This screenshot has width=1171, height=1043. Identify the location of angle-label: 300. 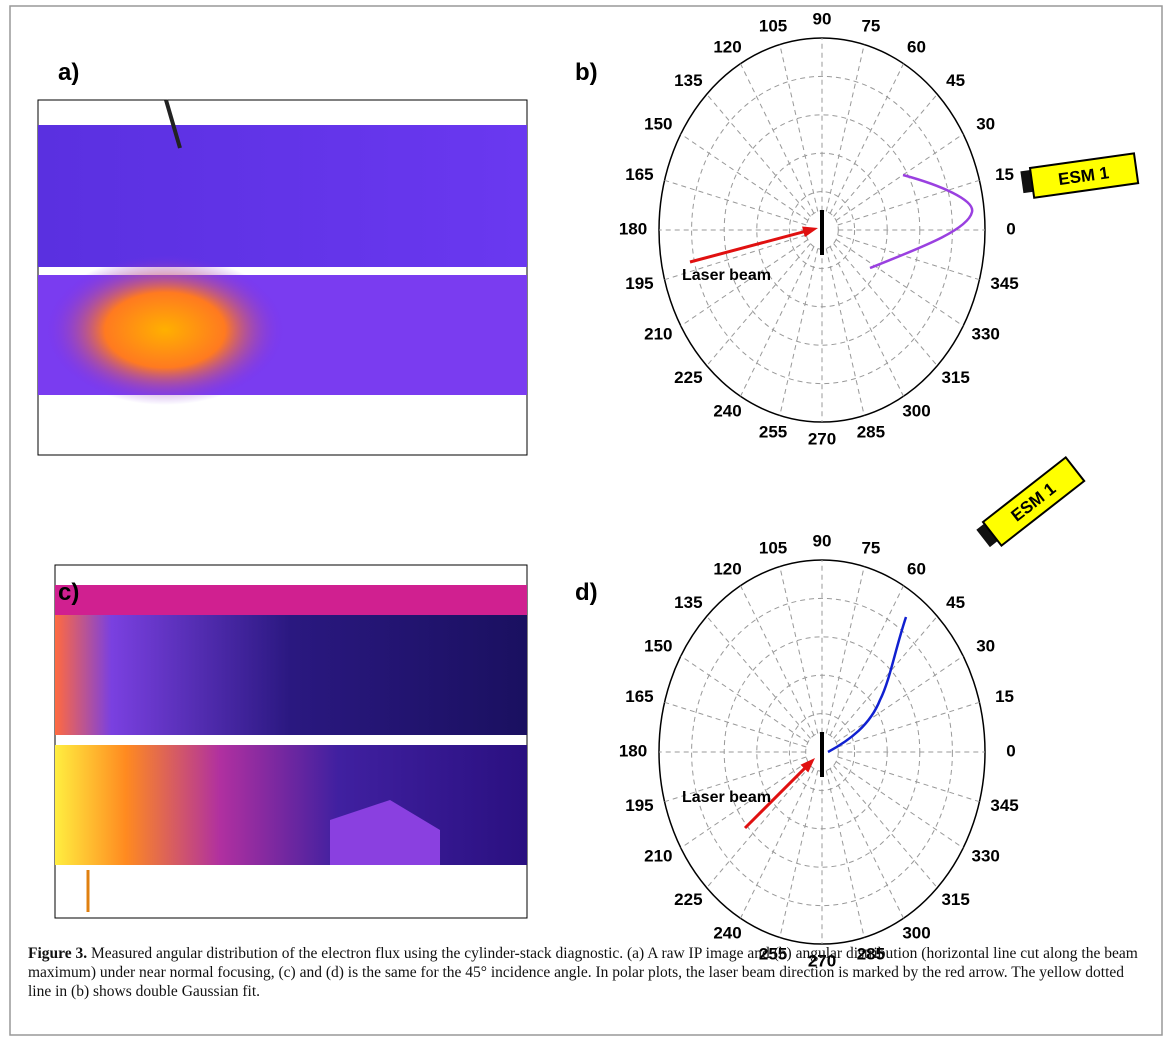
(916, 410).